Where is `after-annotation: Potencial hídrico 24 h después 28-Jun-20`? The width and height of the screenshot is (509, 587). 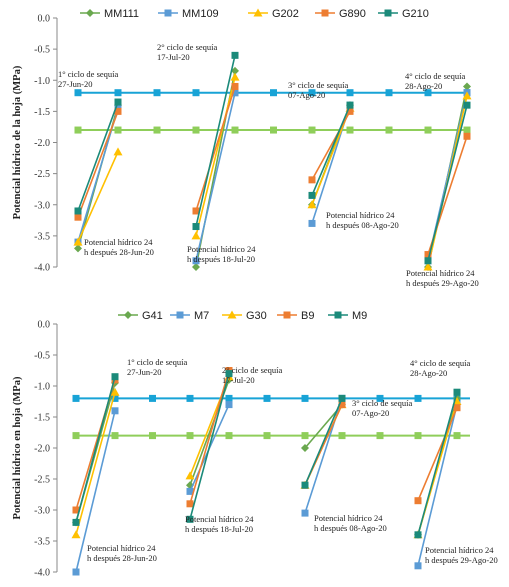
after-annotation: Potencial hídrico 24 h después 28-Jun-20 is located at coordinates (122, 553).